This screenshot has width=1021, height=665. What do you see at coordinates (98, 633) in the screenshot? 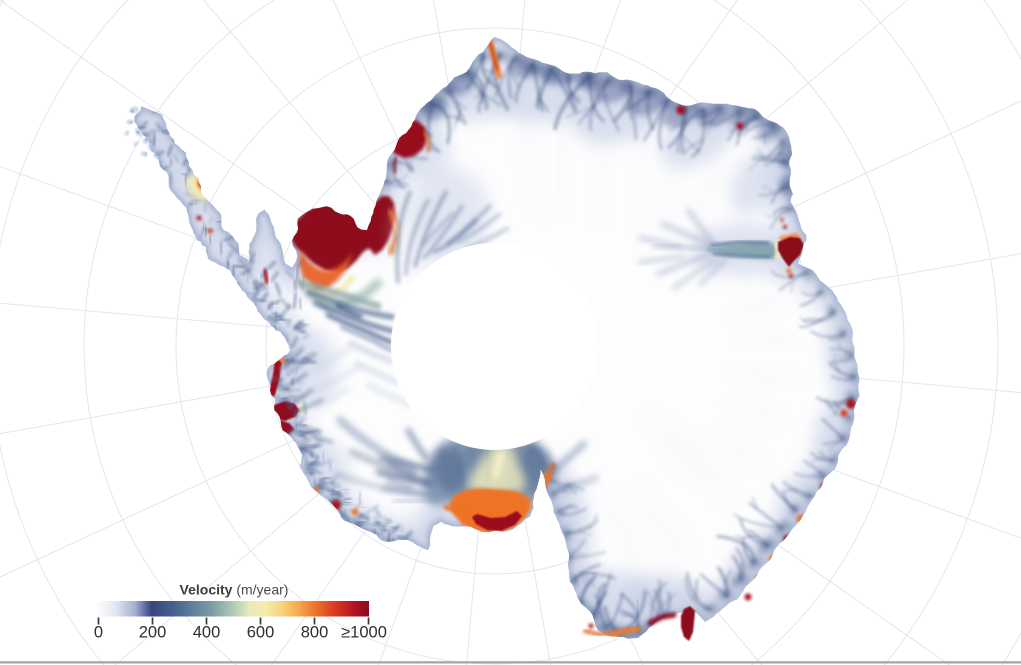
I see `svg-text: 0` at bounding box center [98, 633].